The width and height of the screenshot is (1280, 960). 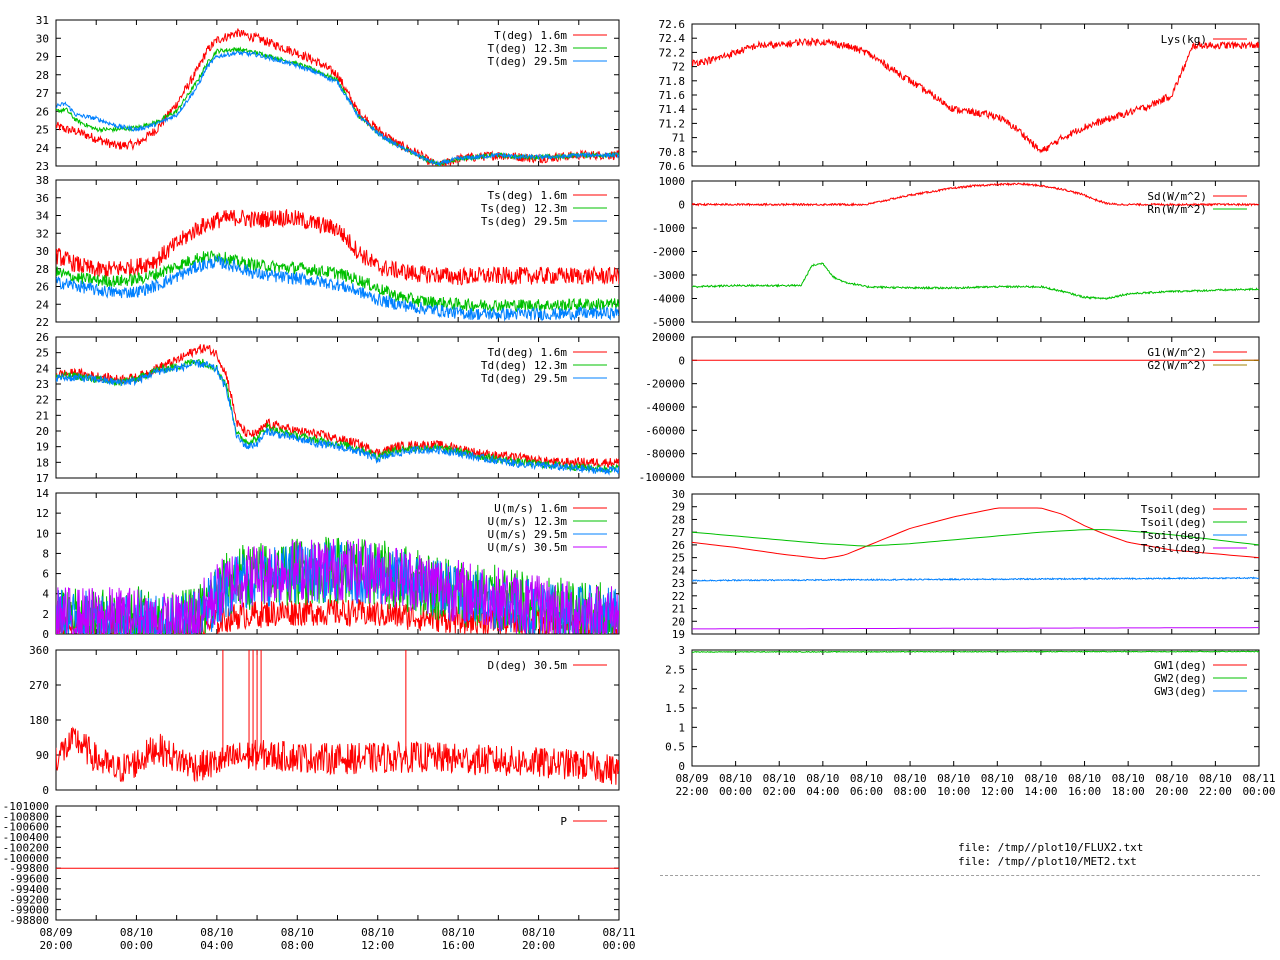 What do you see at coordinates (1040, 791) in the screenshot?
I see `x-time-label: 14:00` at bounding box center [1040, 791].